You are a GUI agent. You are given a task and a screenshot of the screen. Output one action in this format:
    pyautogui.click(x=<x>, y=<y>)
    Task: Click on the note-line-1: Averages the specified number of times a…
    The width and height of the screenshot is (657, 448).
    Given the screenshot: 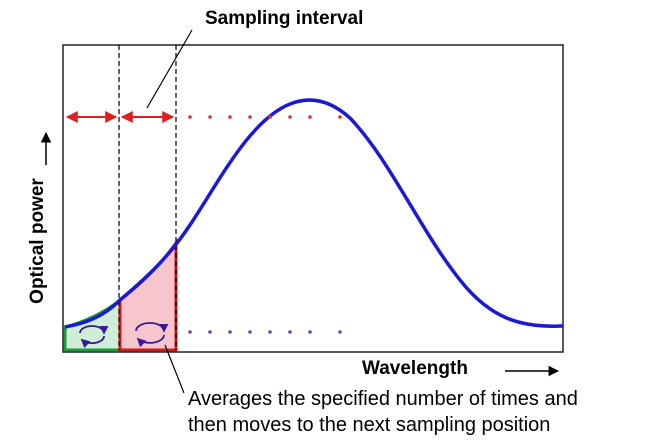 What is the action you would take?
    pyautogui.click(x=383, y=399)
    